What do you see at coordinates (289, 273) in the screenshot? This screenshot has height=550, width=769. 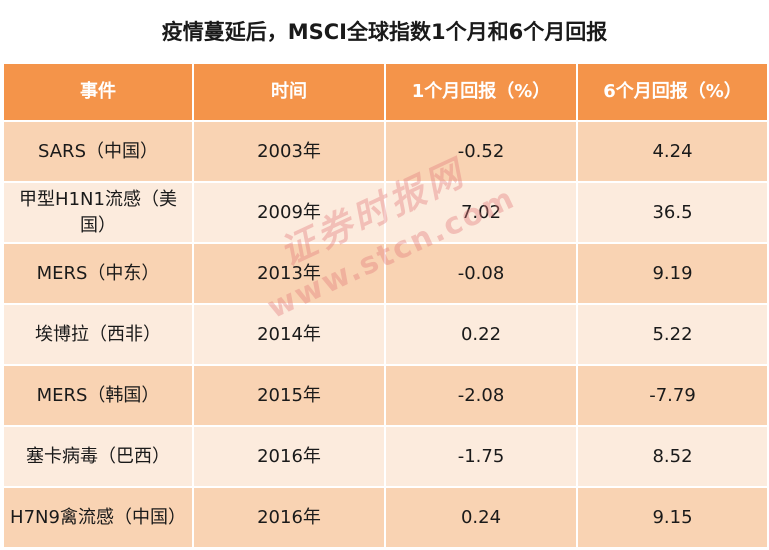 I see `cell-time: 2013年` at bounding box center [289, 273].